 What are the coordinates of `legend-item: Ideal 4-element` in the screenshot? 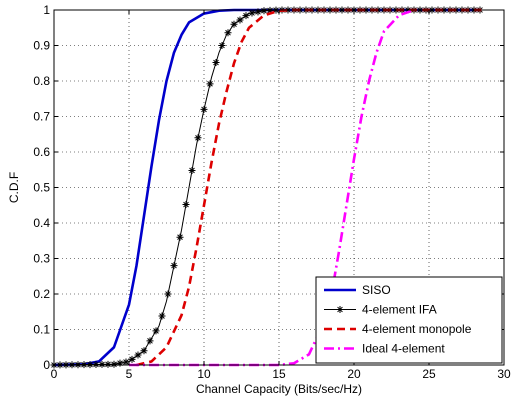 It's located at (384, 349).